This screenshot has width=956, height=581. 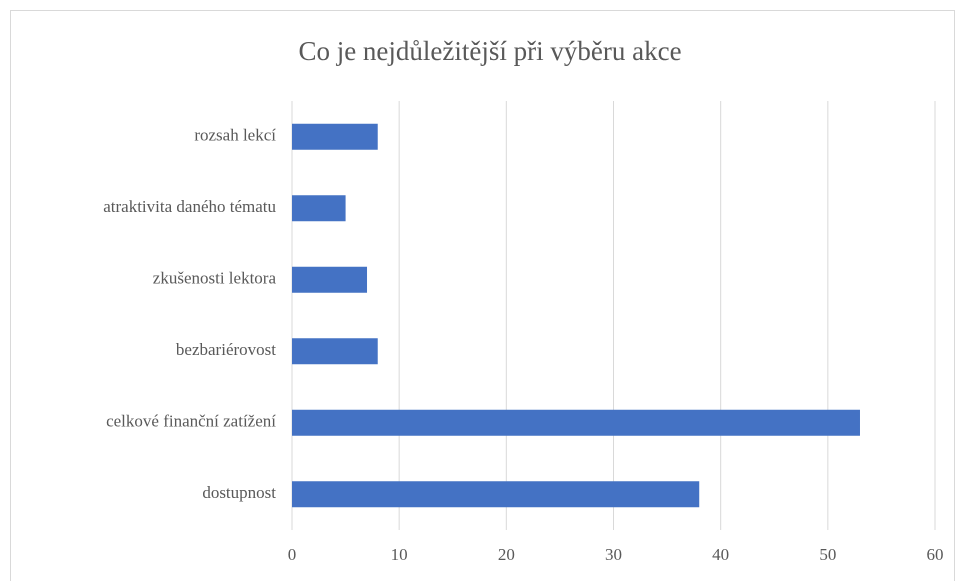 What do you see at coordinates (506, 554) in the screenshot?
I see `x-tick-label: 20` at bounding box center [506, 554].